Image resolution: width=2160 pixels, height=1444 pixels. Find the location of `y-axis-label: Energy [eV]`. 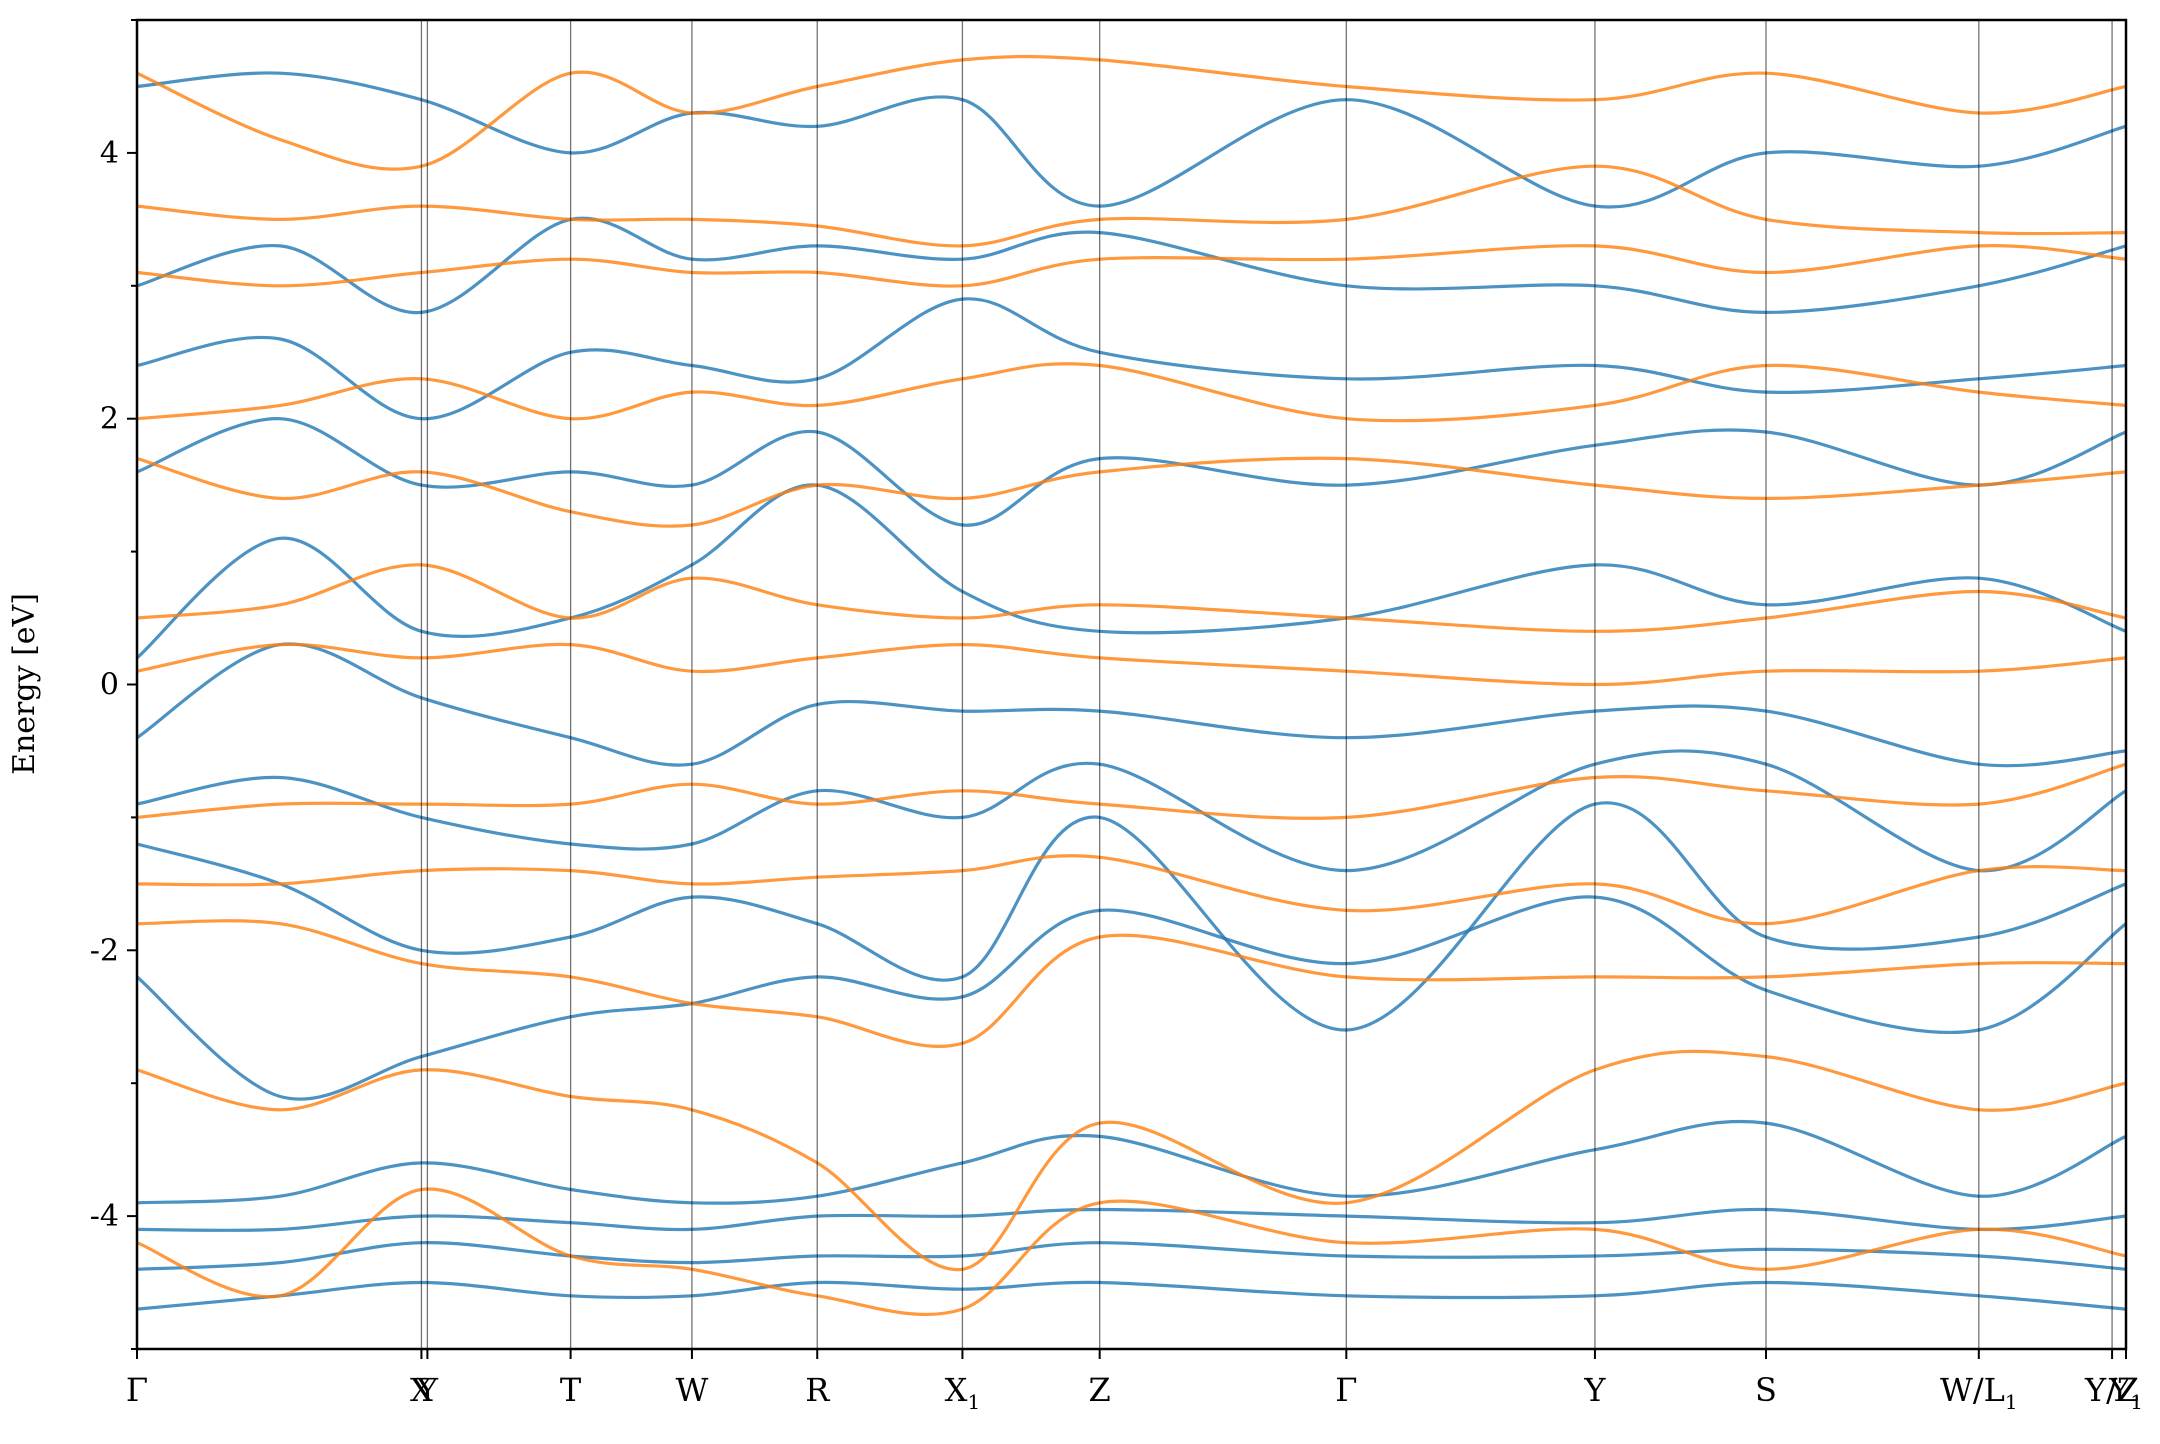

y-axis-label: Energy [eV] is located at coordinates (24, 684).